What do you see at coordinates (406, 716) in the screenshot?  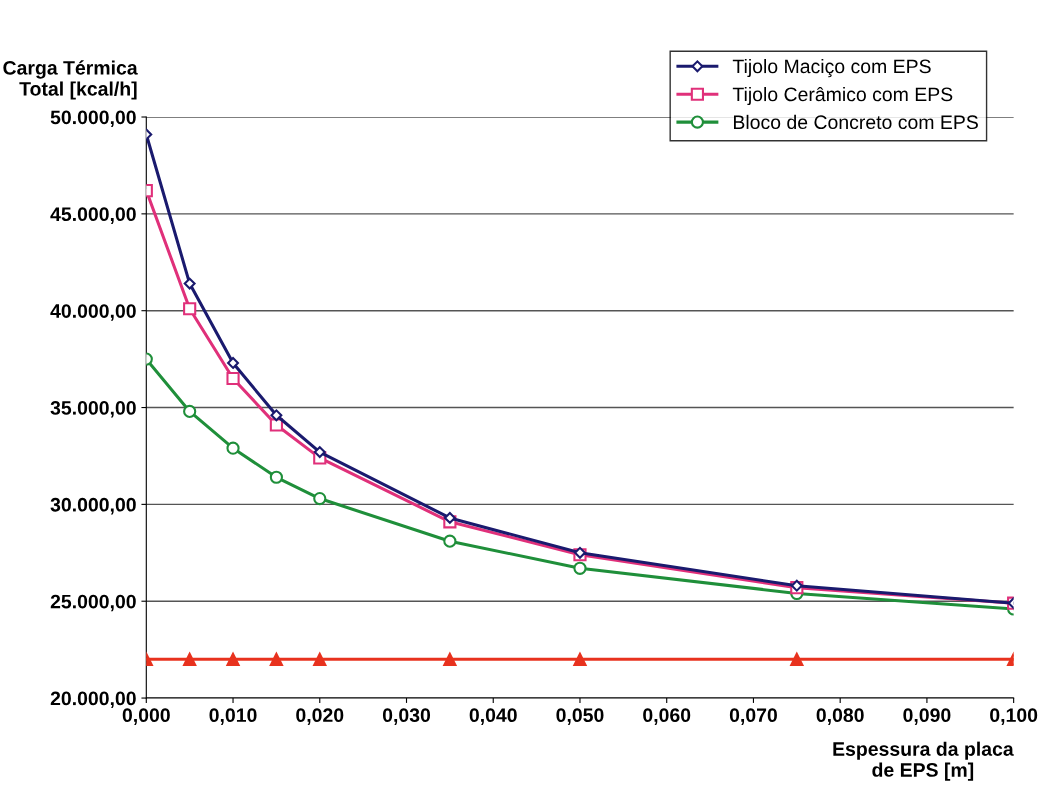 I see `x-tick-label: 0,030` at bounding box center [406, 716].